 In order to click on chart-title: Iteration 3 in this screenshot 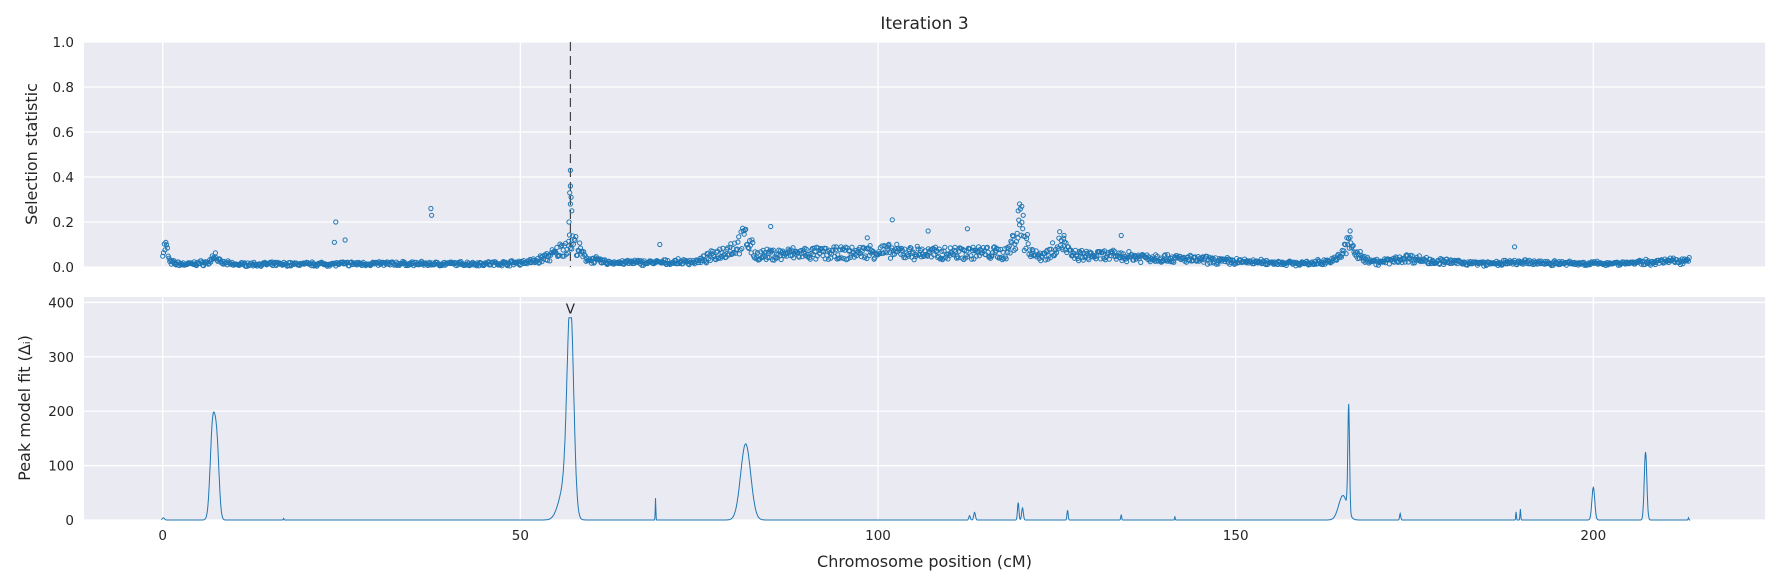, I will do `click(924, 24)`.